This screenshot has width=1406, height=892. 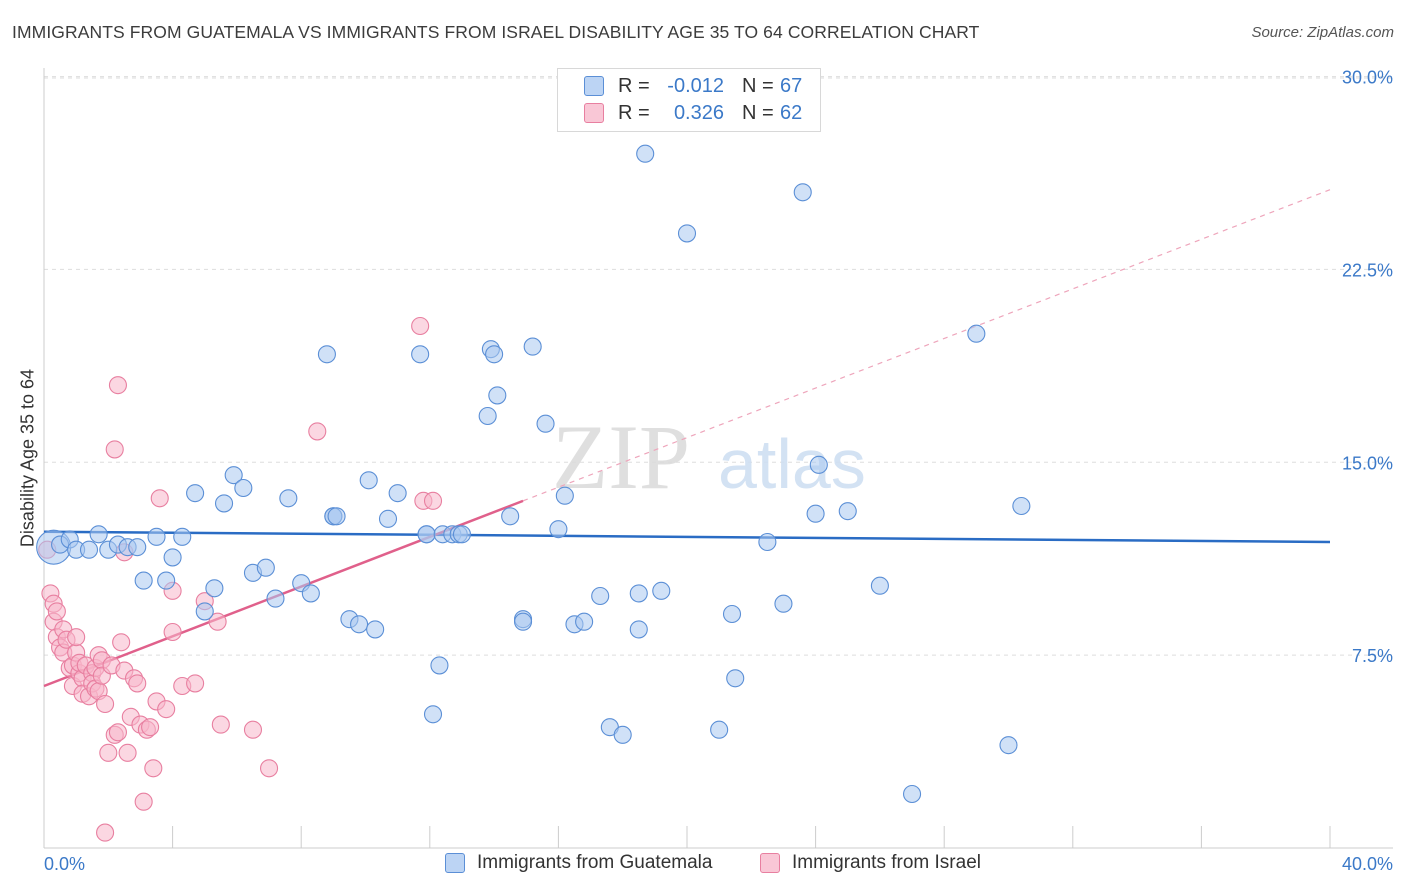 What do you see at coordinates (1367, 270) in the screenshot?
I see `y-tick-label: 22.5%` at bounding box center [1367, 270].